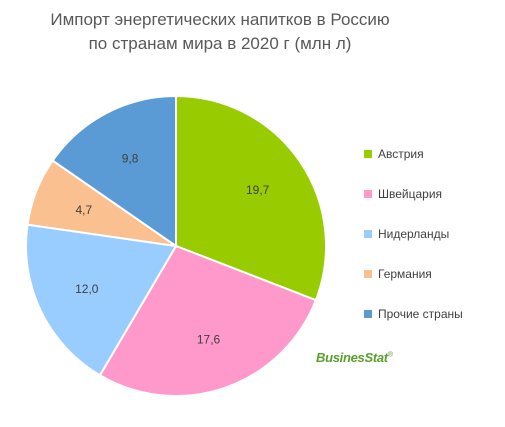  Describe the element at coordinates (410, 194) in the screenshot. I see `legend-label-1: Швейцария` at that location.